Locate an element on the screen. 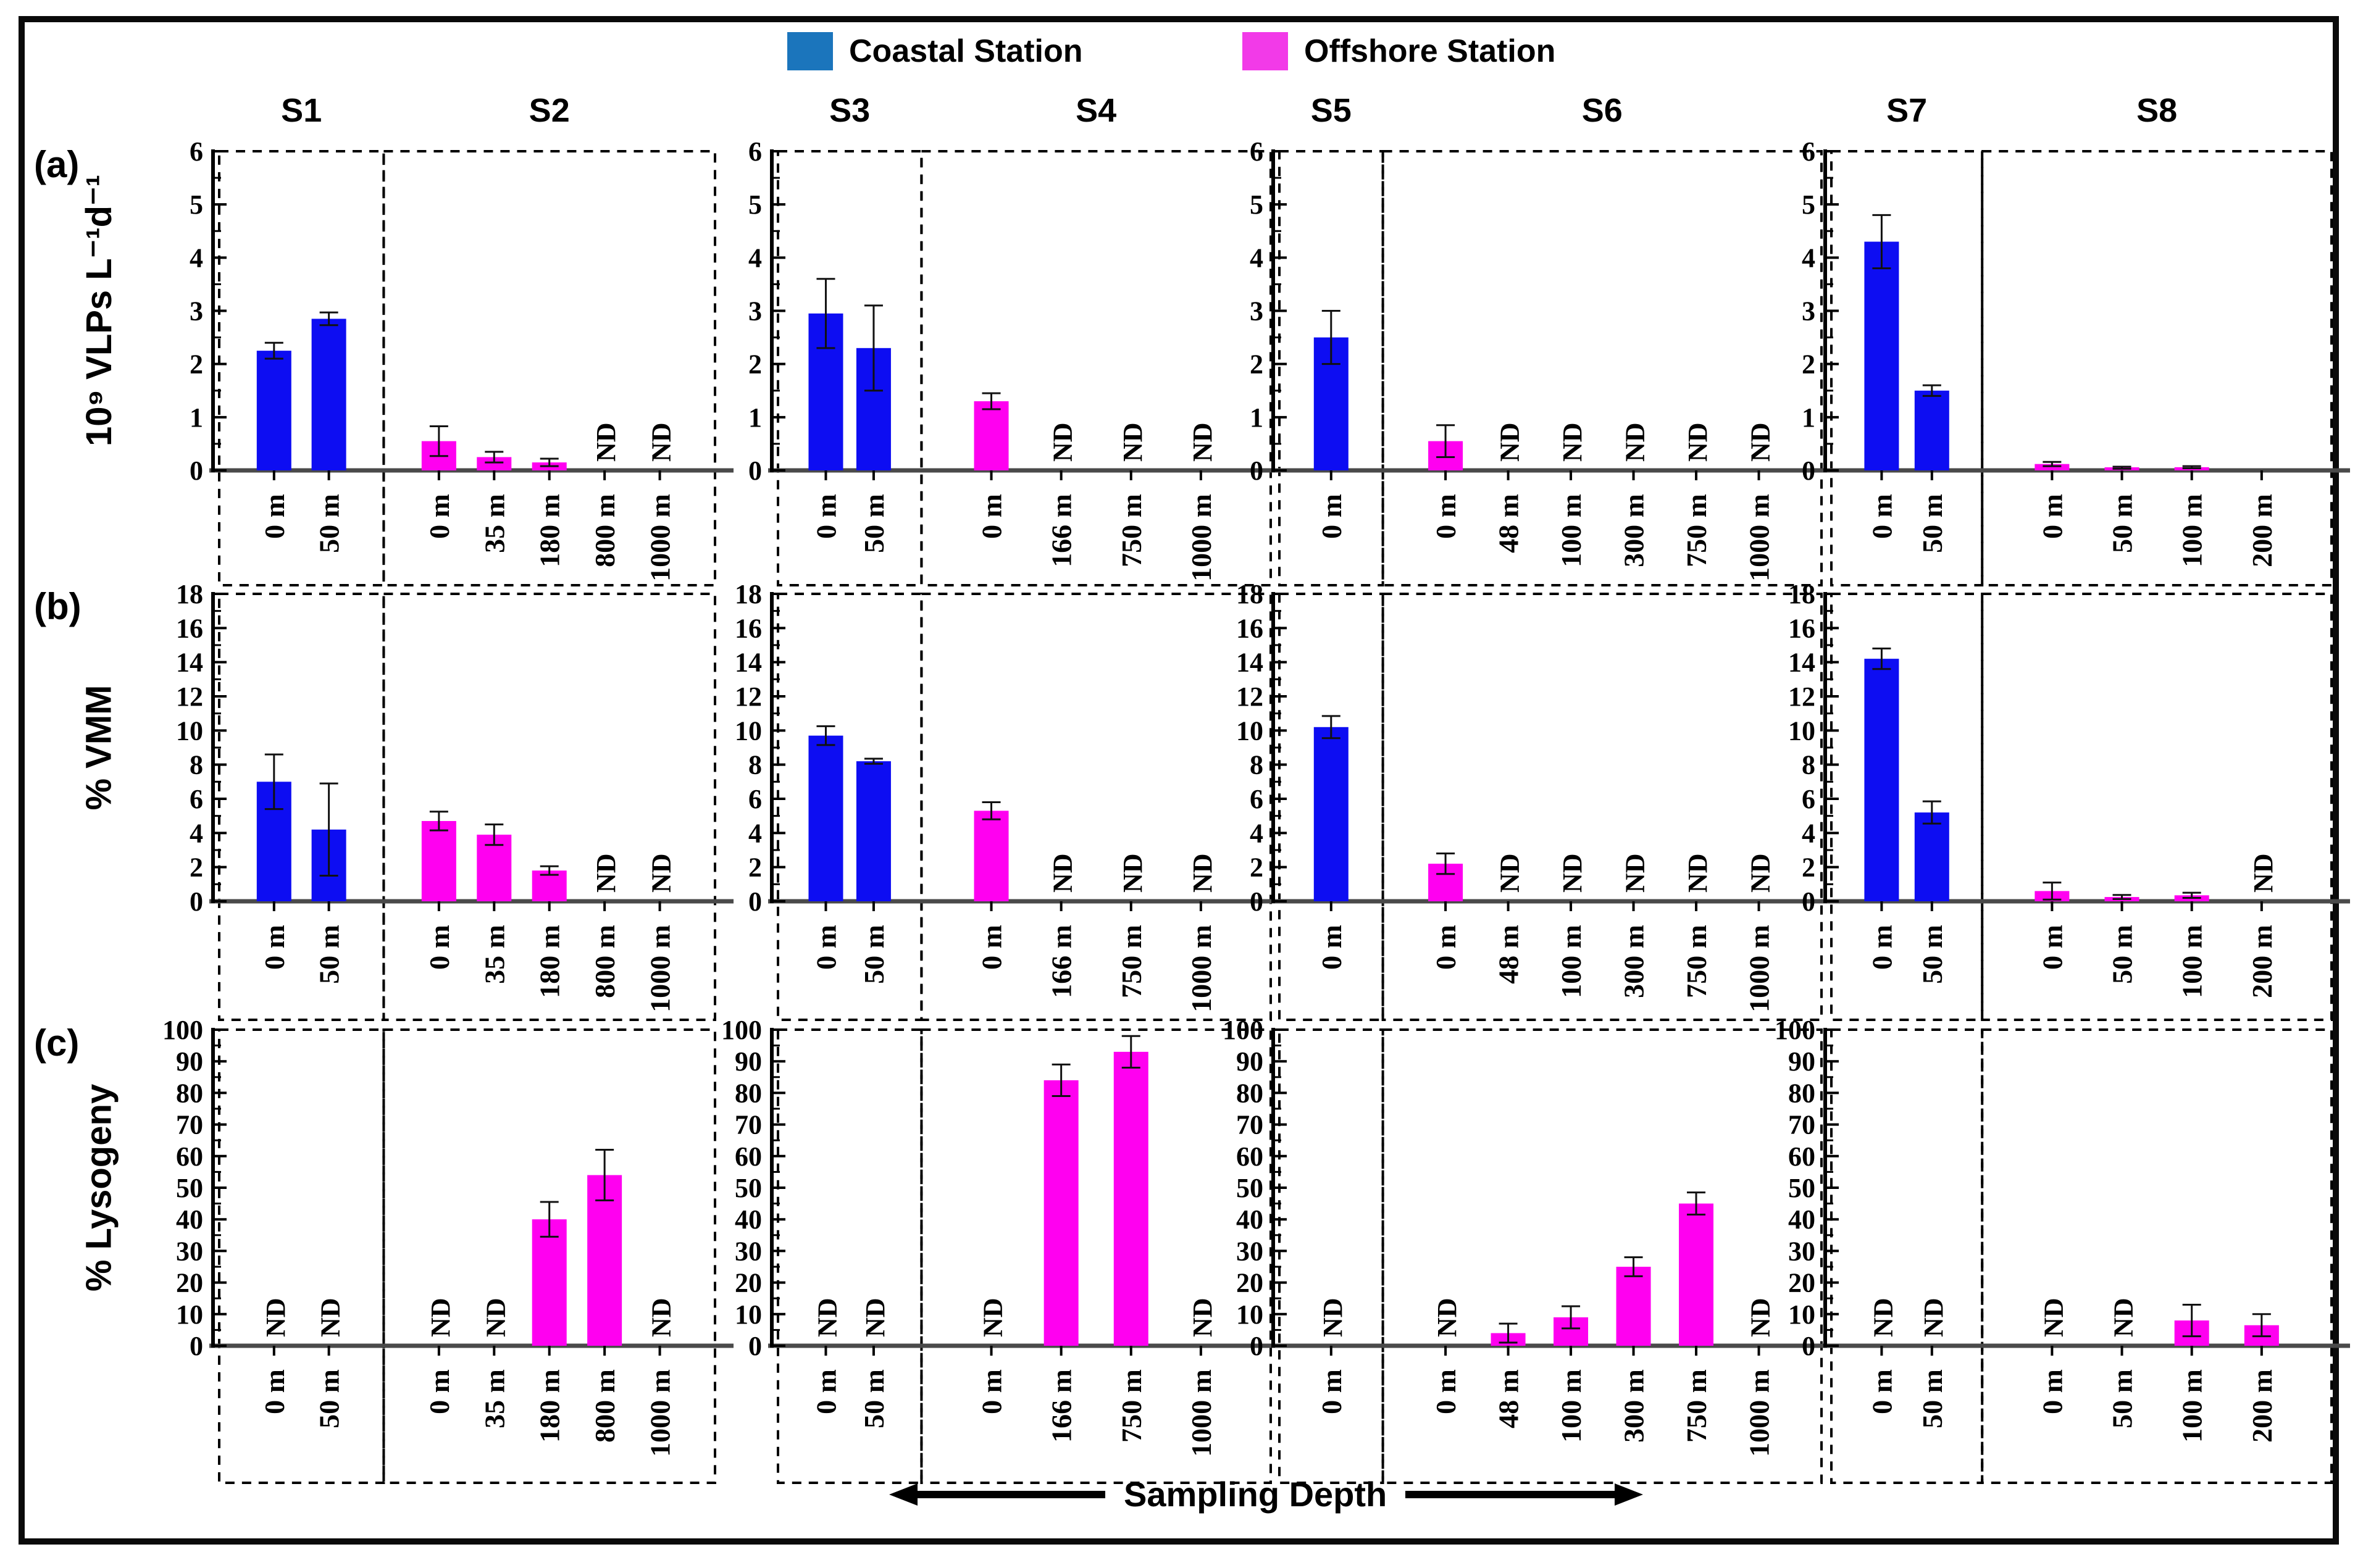  right-arrow-icon is located at coordinates (1524, 1494).